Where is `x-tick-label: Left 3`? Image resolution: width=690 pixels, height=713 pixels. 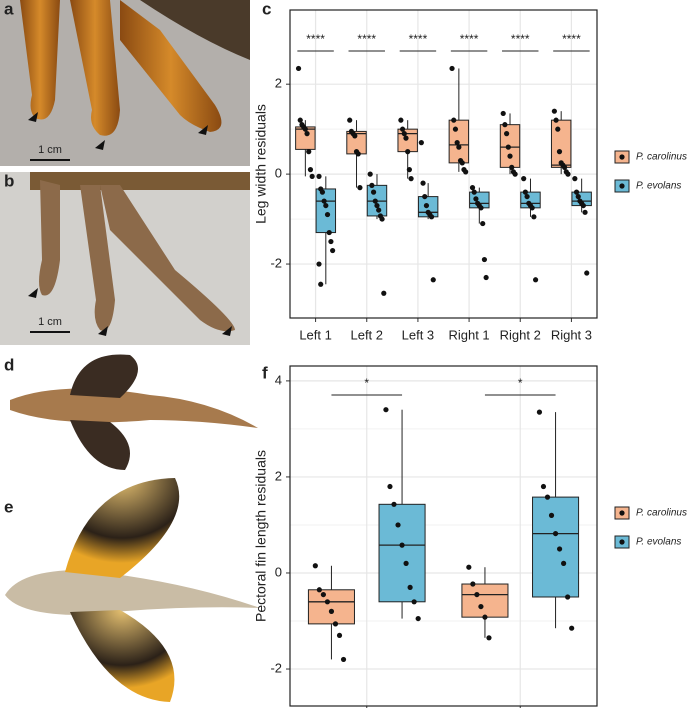 x-tick-label: Left 3 is located at coordinates (418, 334).